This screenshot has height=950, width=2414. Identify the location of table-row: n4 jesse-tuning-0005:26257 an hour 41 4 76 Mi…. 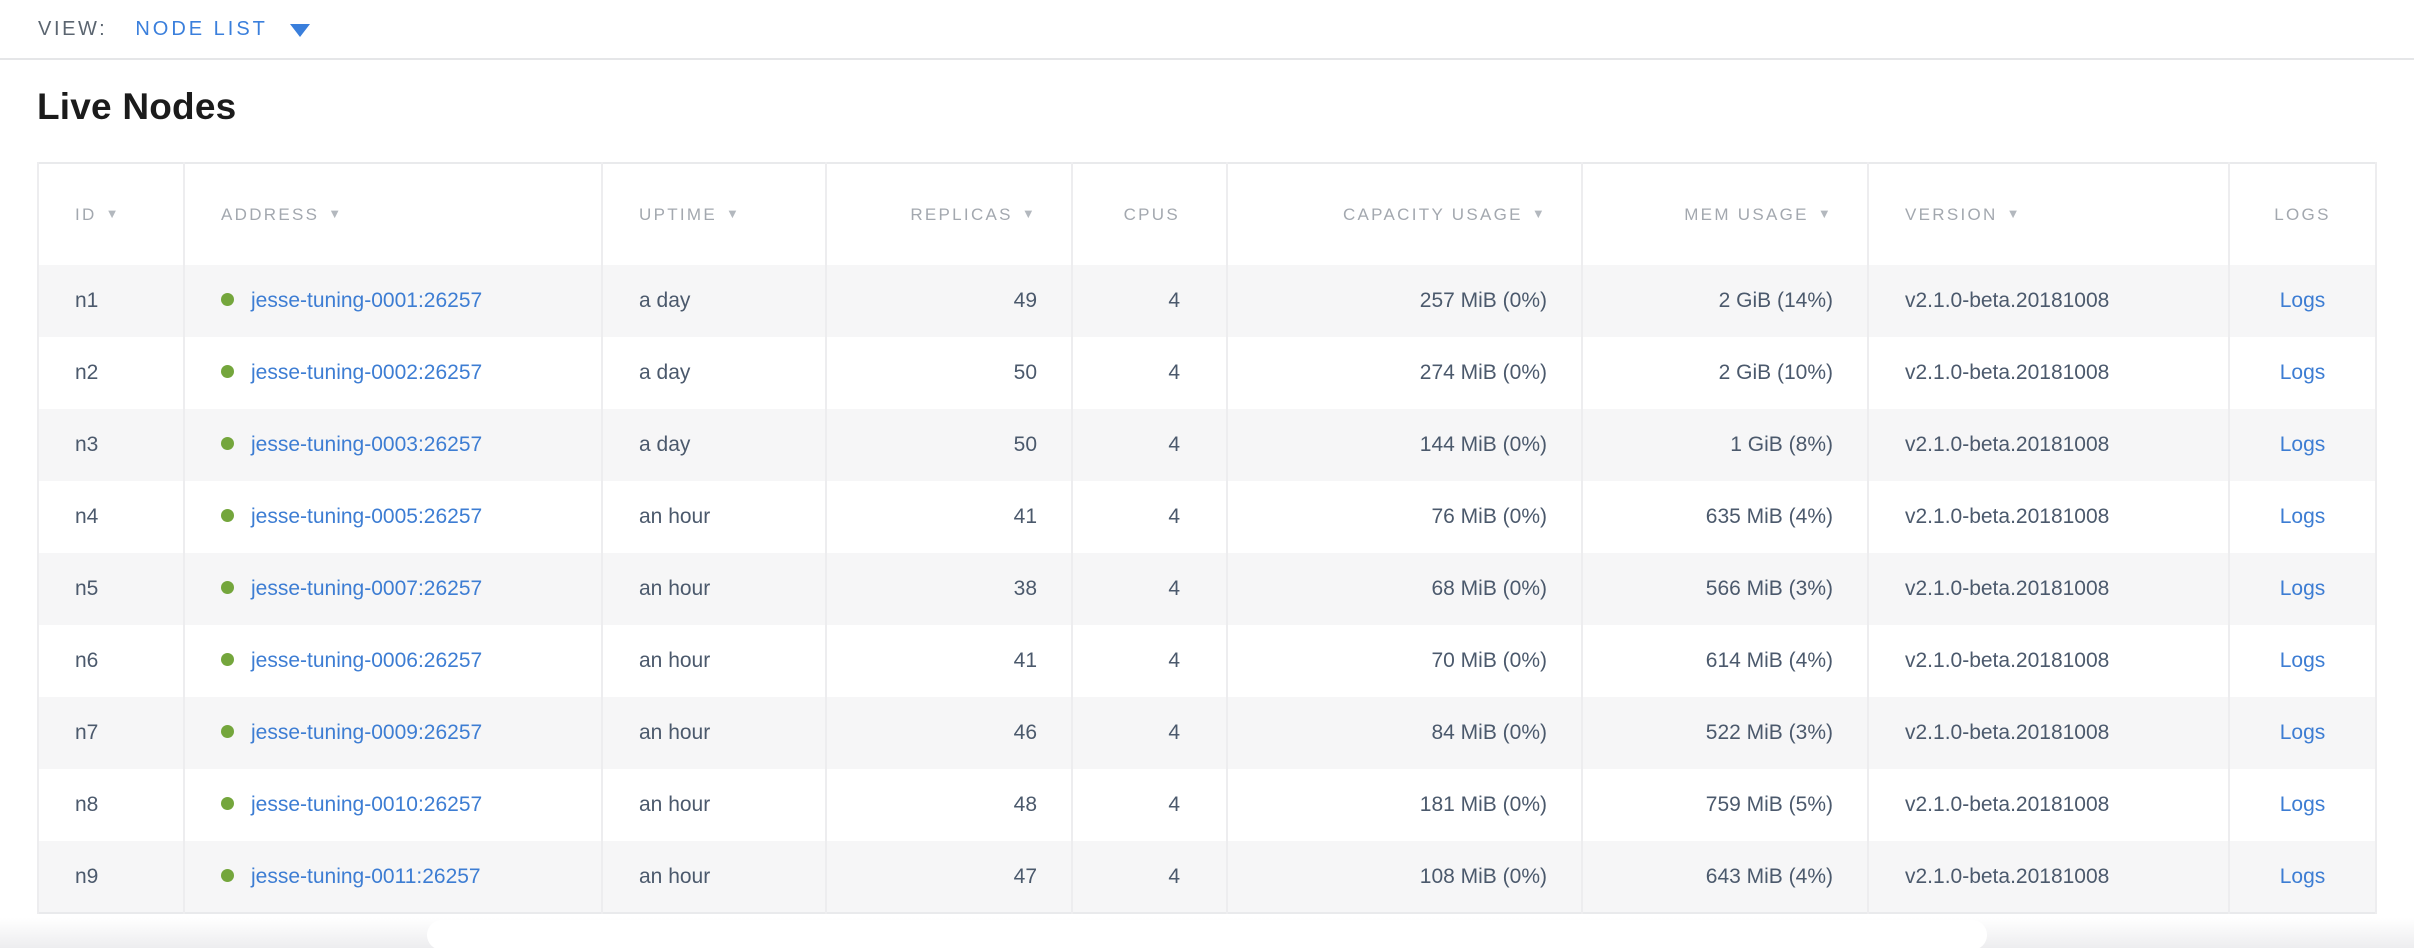
(1207, 517).